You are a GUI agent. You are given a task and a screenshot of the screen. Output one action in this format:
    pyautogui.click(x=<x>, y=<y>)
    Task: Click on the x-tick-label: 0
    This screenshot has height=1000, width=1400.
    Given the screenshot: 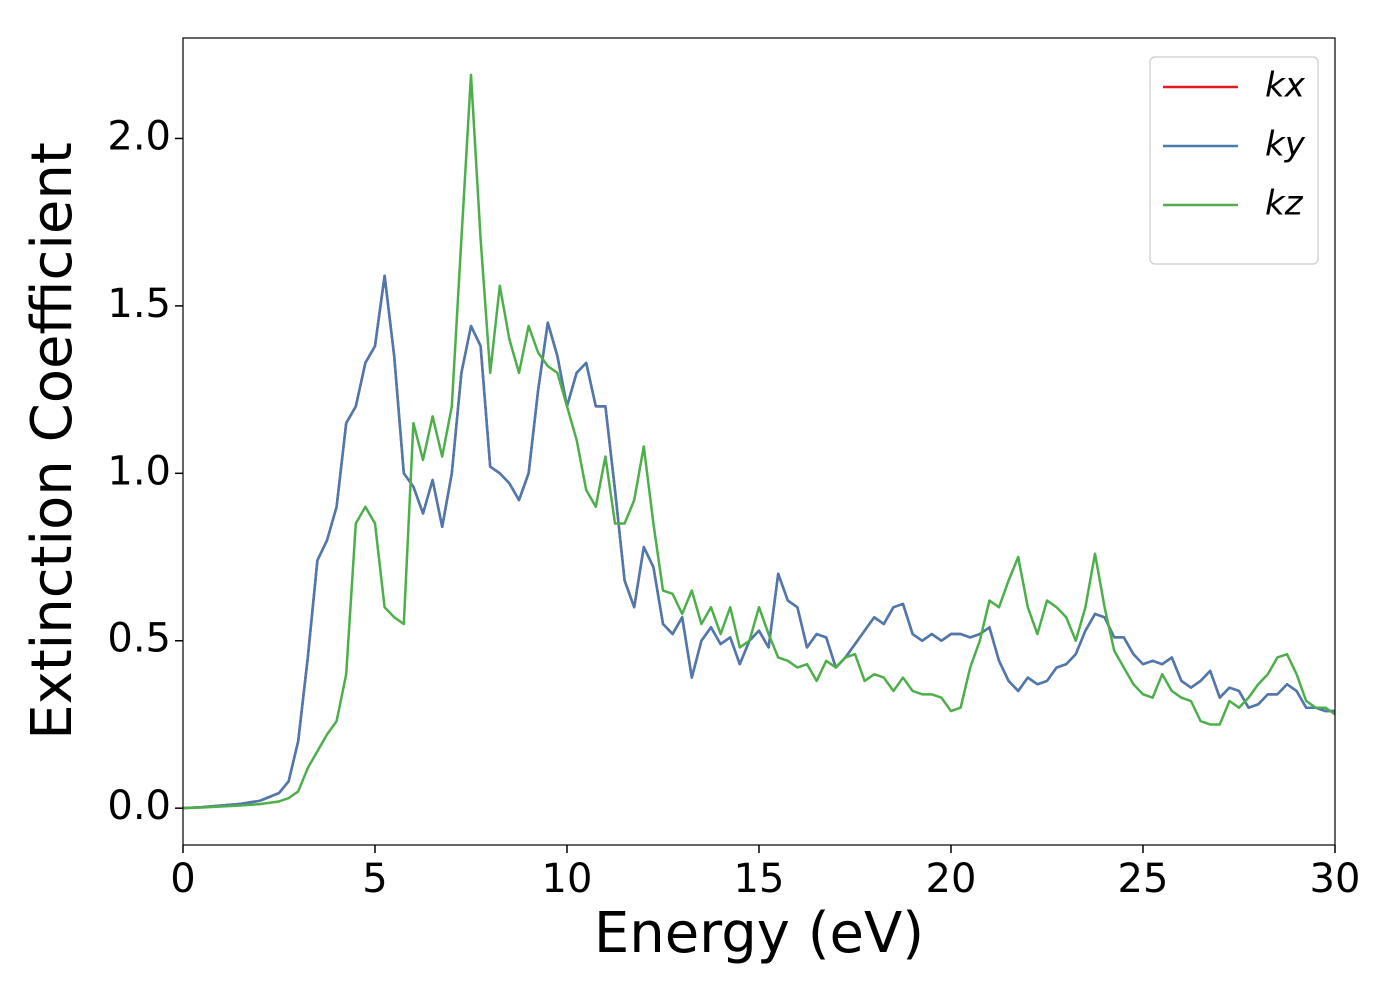 What is the action you would take?
    pyautogui.click(x=182, y=879)
    